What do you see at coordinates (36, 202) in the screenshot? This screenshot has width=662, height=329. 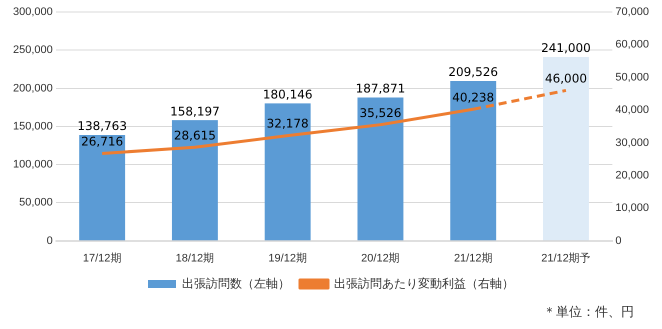 I see `y-tick-label: 50,000` at bounding box center [36, 202].